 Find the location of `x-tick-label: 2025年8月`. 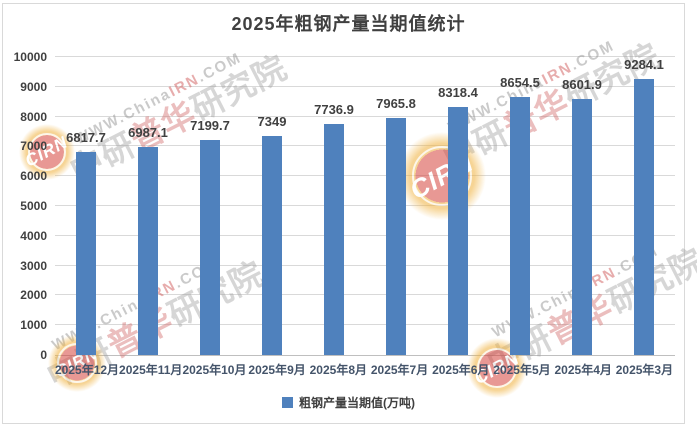

x-tick-label: 2025年8月 is located at coordinates (338, 370).